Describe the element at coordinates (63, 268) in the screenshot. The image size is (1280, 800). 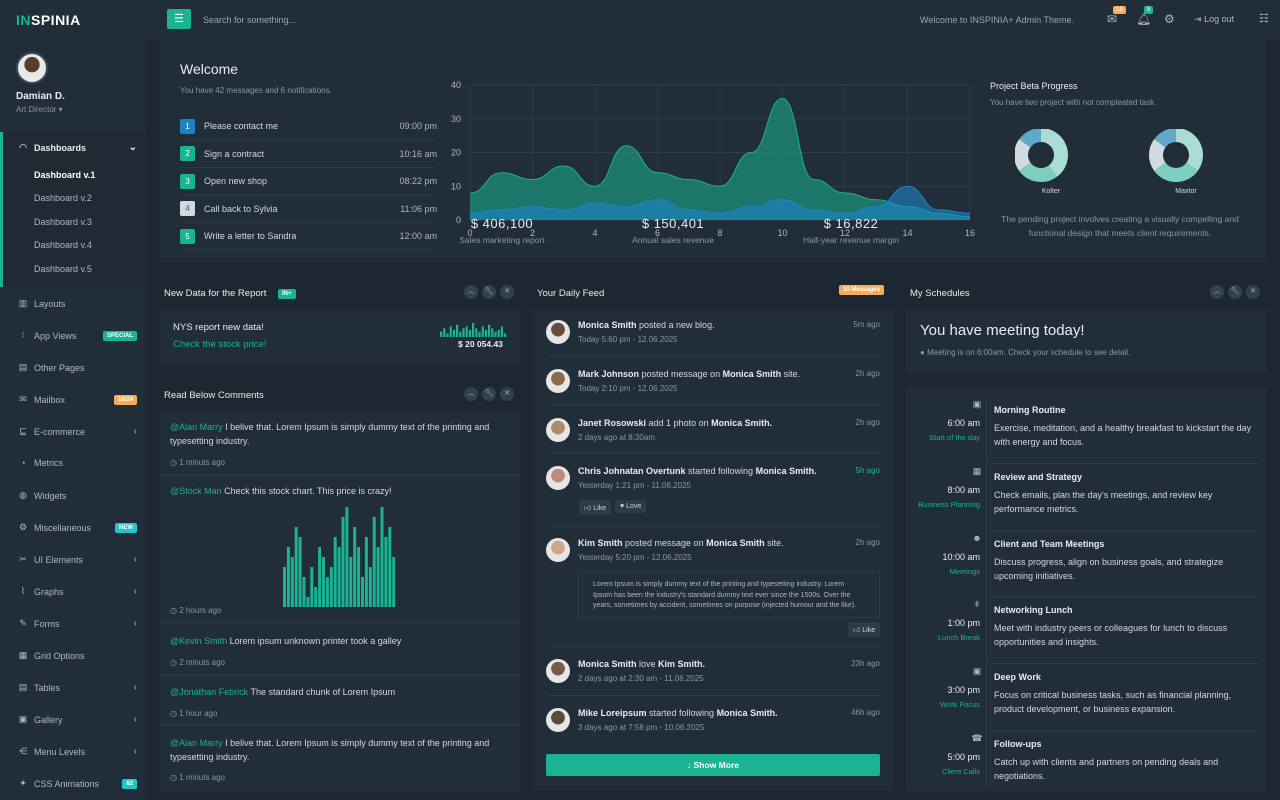
I see `sidebar-subitem-dashboard: Dashboard v.5` at that location.